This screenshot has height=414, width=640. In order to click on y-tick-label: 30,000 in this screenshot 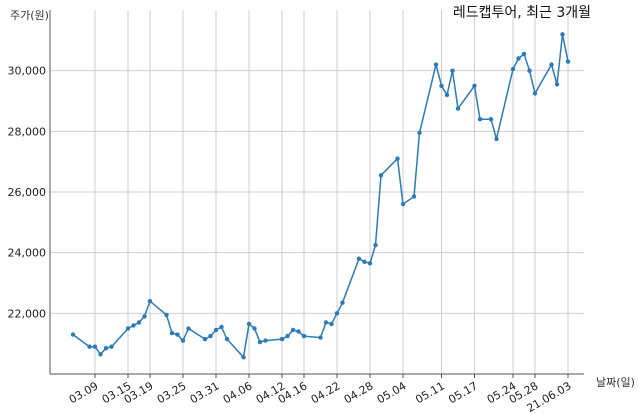, I will do `click(27, 71)`.